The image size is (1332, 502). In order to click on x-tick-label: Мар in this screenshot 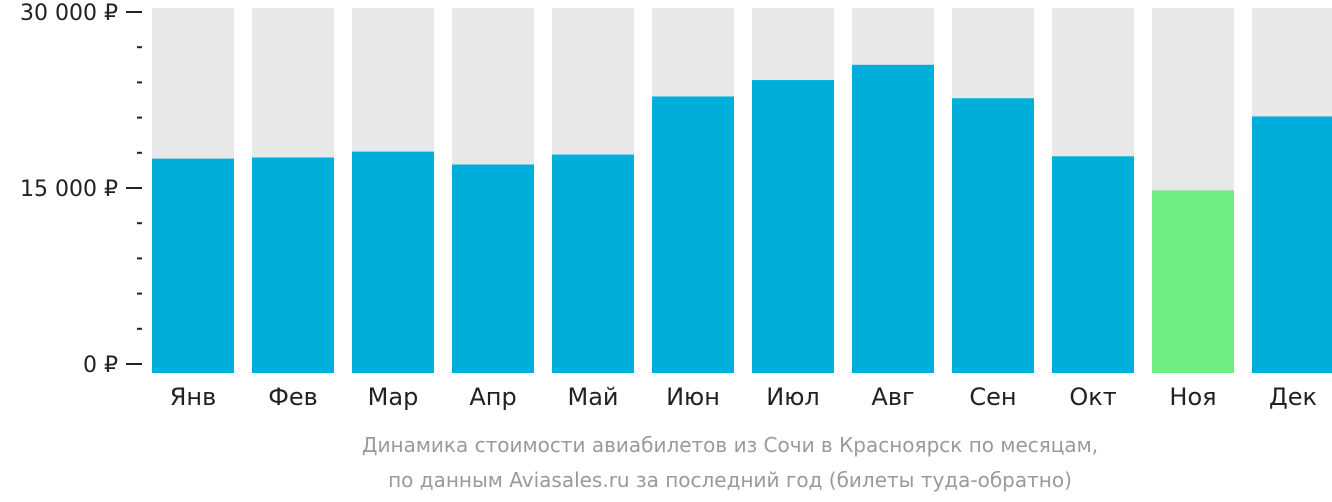, I will do `click(393, 397)`.